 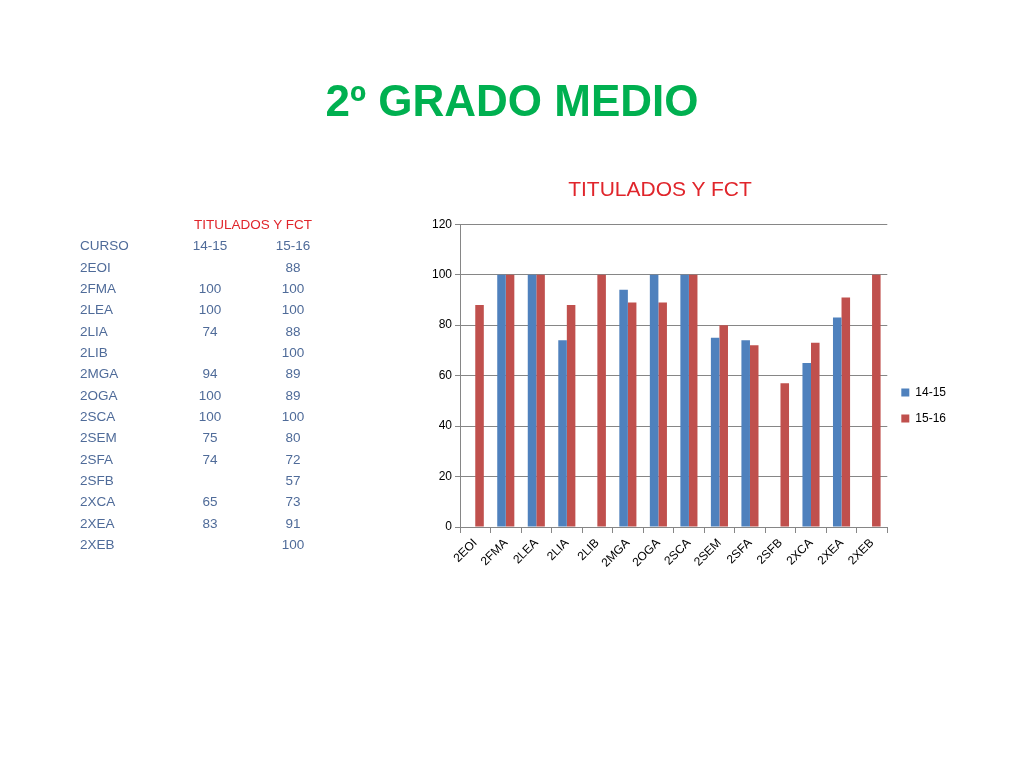 What do you see at coordinates (97, 459) in the screenshot?
I see `category-label: 2SFA` at bounding box center [97, 459].